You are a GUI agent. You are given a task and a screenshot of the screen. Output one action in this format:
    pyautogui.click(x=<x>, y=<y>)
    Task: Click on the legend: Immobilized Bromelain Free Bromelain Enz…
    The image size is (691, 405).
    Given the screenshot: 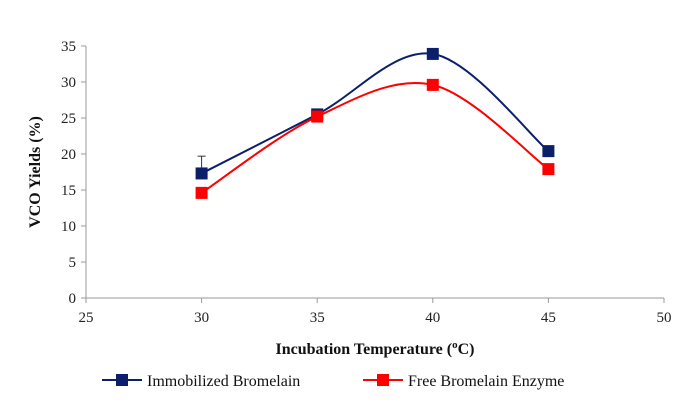 What is the action you would take?
    pyautogui.click(x=333, y=381)
    